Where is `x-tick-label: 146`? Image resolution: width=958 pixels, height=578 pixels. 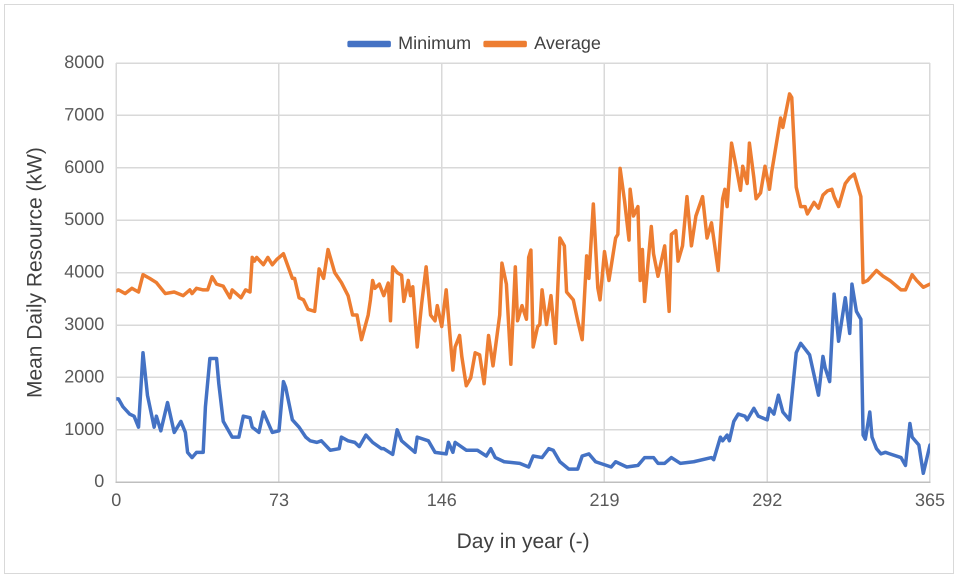 x-tick-label: 146 is located at coordinates (441, 500).